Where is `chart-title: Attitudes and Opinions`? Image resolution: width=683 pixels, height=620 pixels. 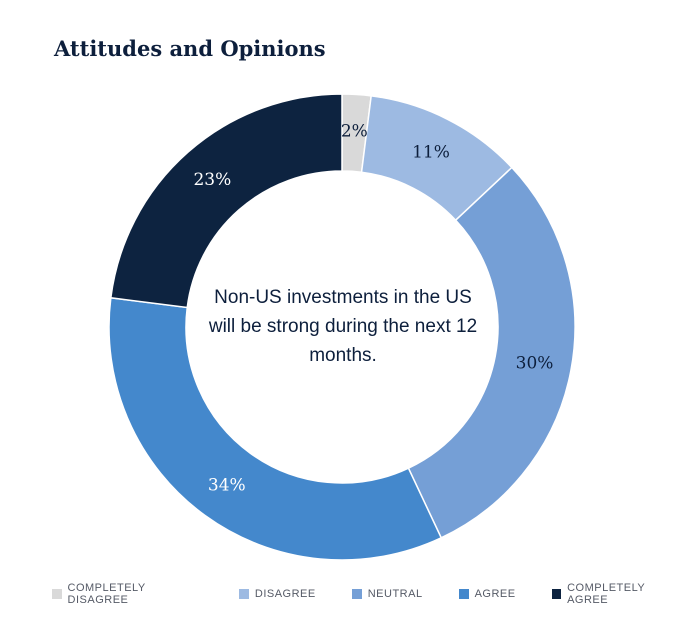 chart-title: Attitudes and Opinions is located at coordinates (190, 48).